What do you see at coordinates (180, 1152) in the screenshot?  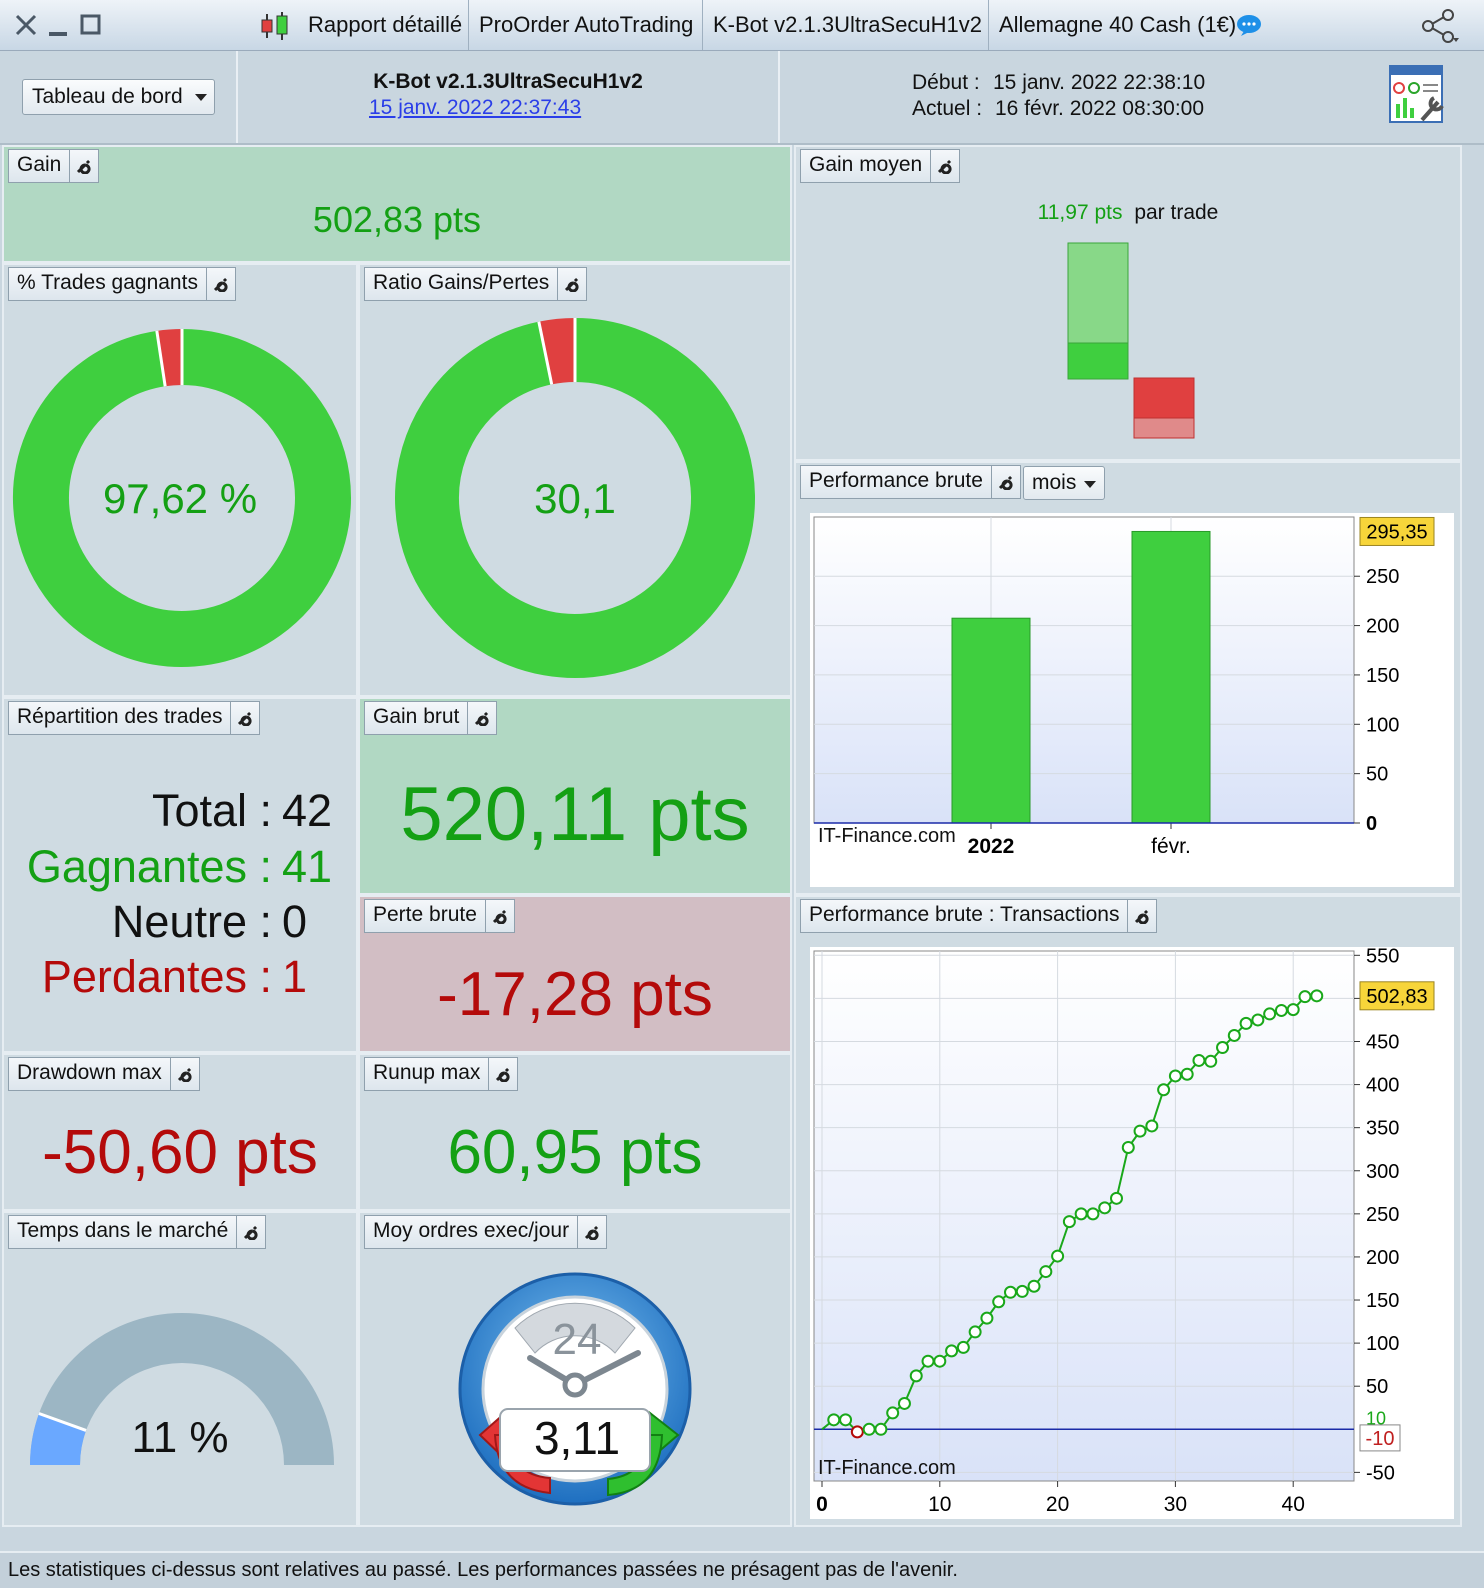 I see `drawdown-value: -50,60 pts` at bounding box center [180, 1152].